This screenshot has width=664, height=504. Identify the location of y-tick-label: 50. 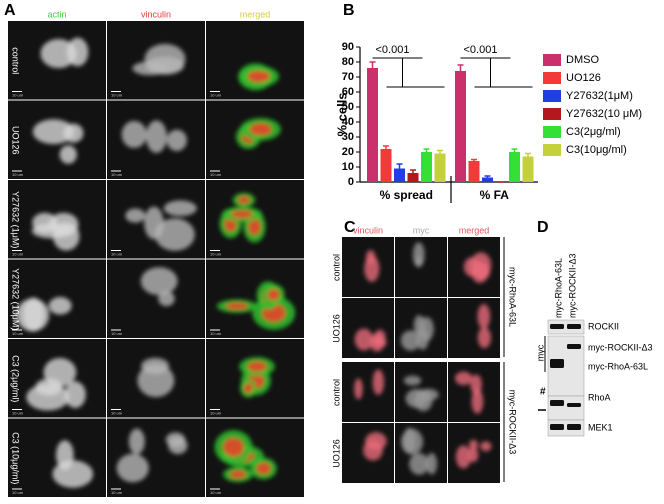
(348, 107).